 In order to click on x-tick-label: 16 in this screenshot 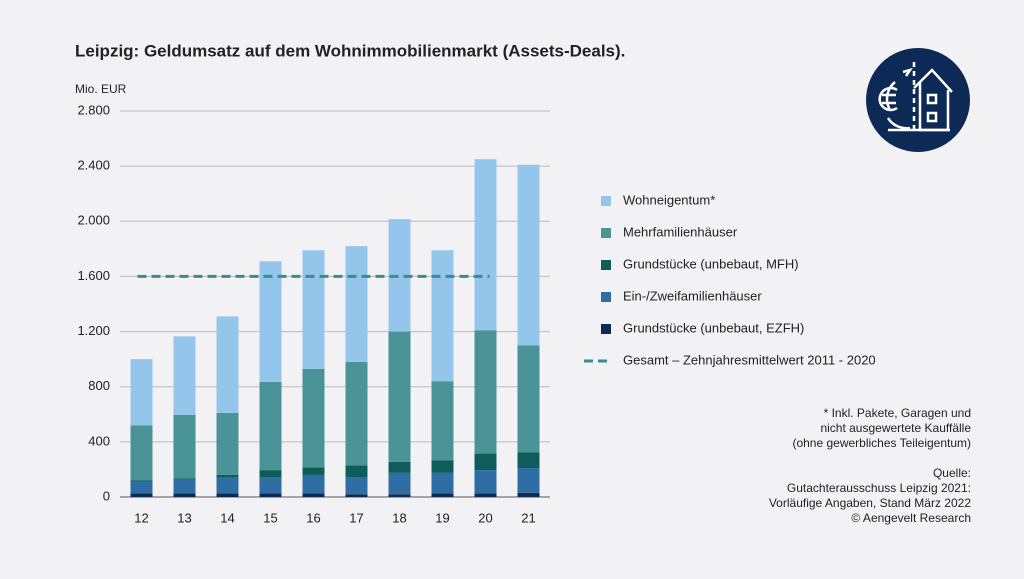, I will do `click(313, 517)`.